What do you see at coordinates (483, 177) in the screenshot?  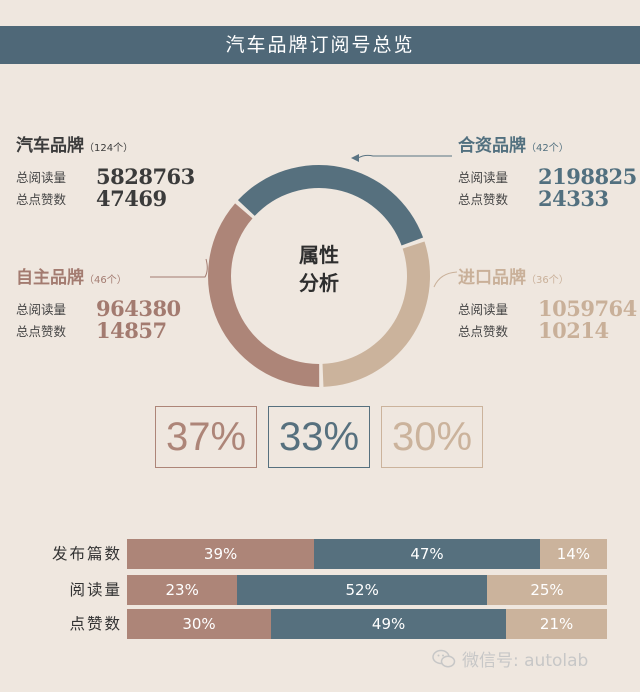 I see `joint-read-label: 总阅读量` at bounding box center [483, 177].